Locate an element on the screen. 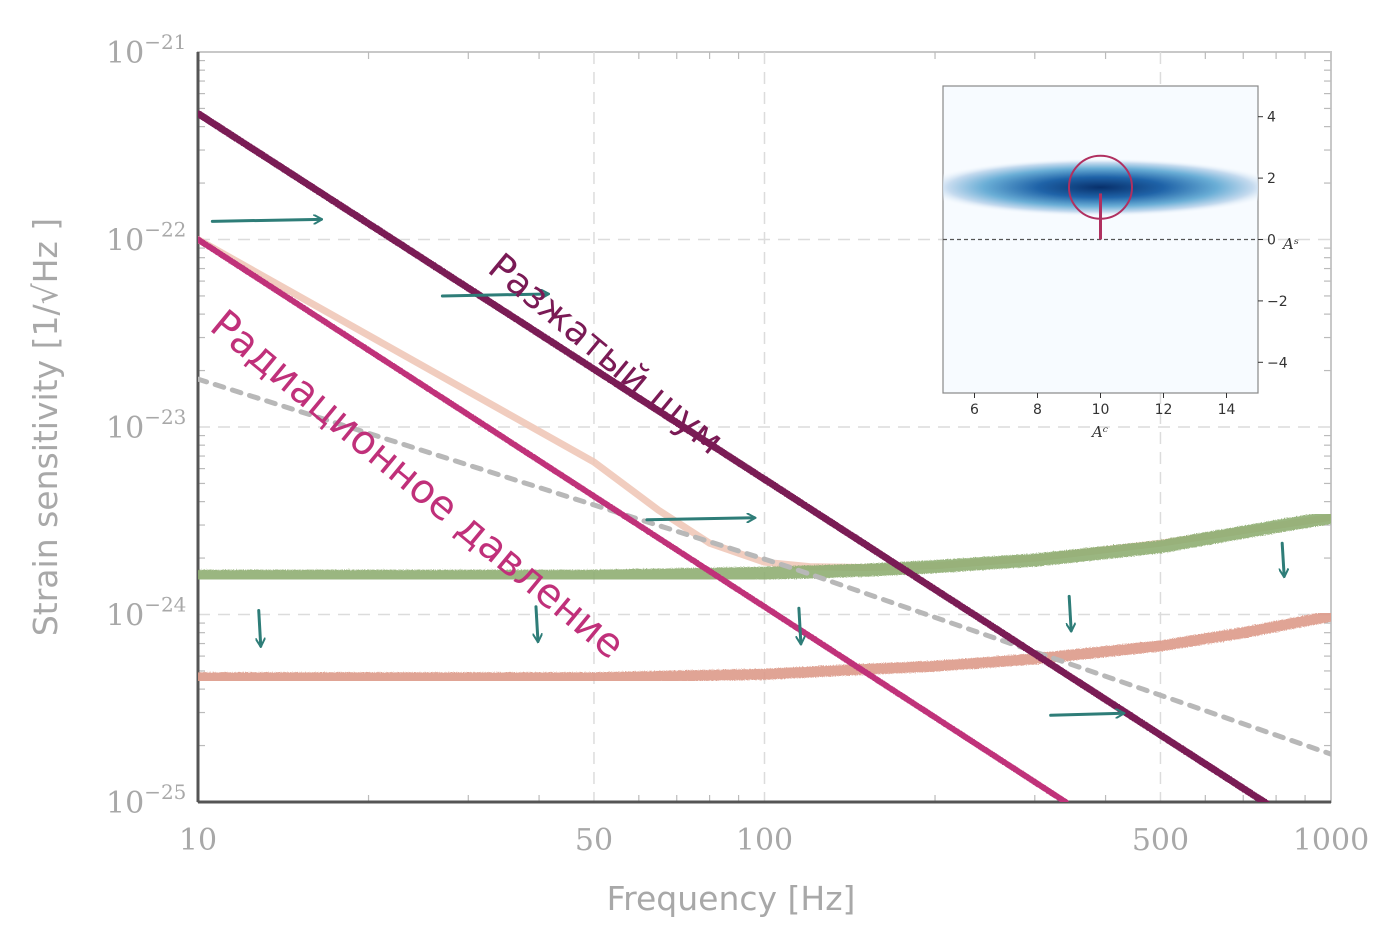 The height and width of the screenshot is (937, 1400). series-shot-noise-squeezed is located at coordinates (764, 647).